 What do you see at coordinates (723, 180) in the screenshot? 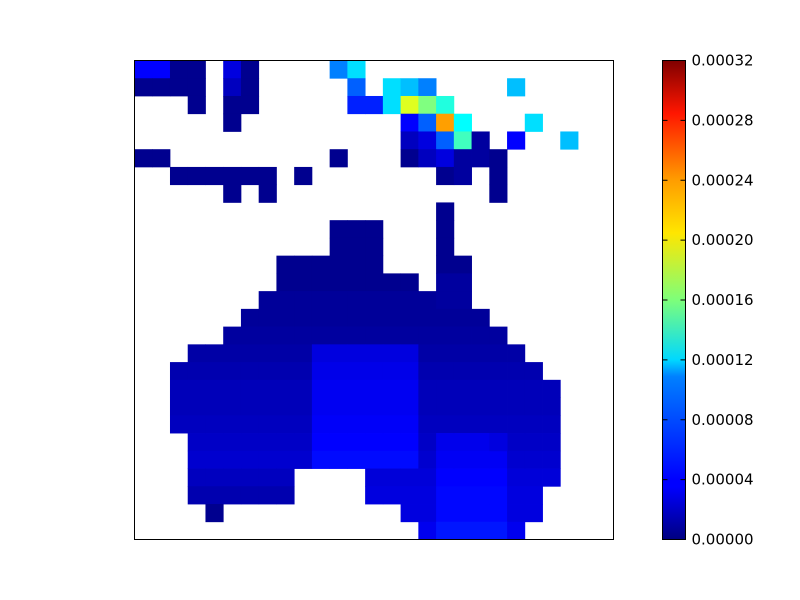
I see `colorbar-tick-label: 0.00024` at bounding box center [723, 180].